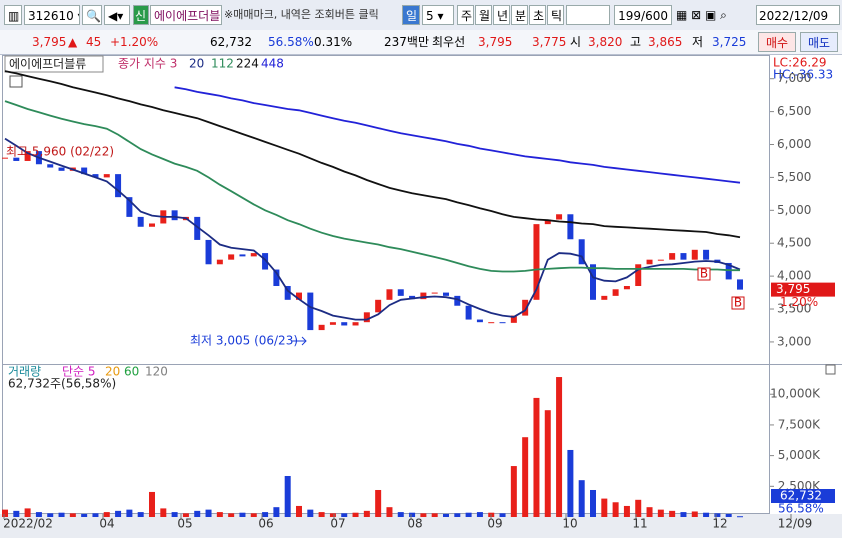 The image size is (842, 538). What do you see at coordinates (738, 303) in the screenshot?
I see `buy-mark` at bounding box center [738, 303].